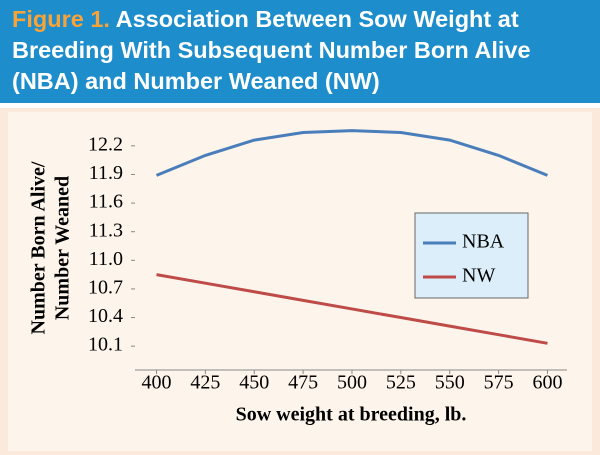 The height and width of the screenshot is (455, 600). I want to click on y-tick-label: 10.4, so click(105, 316).